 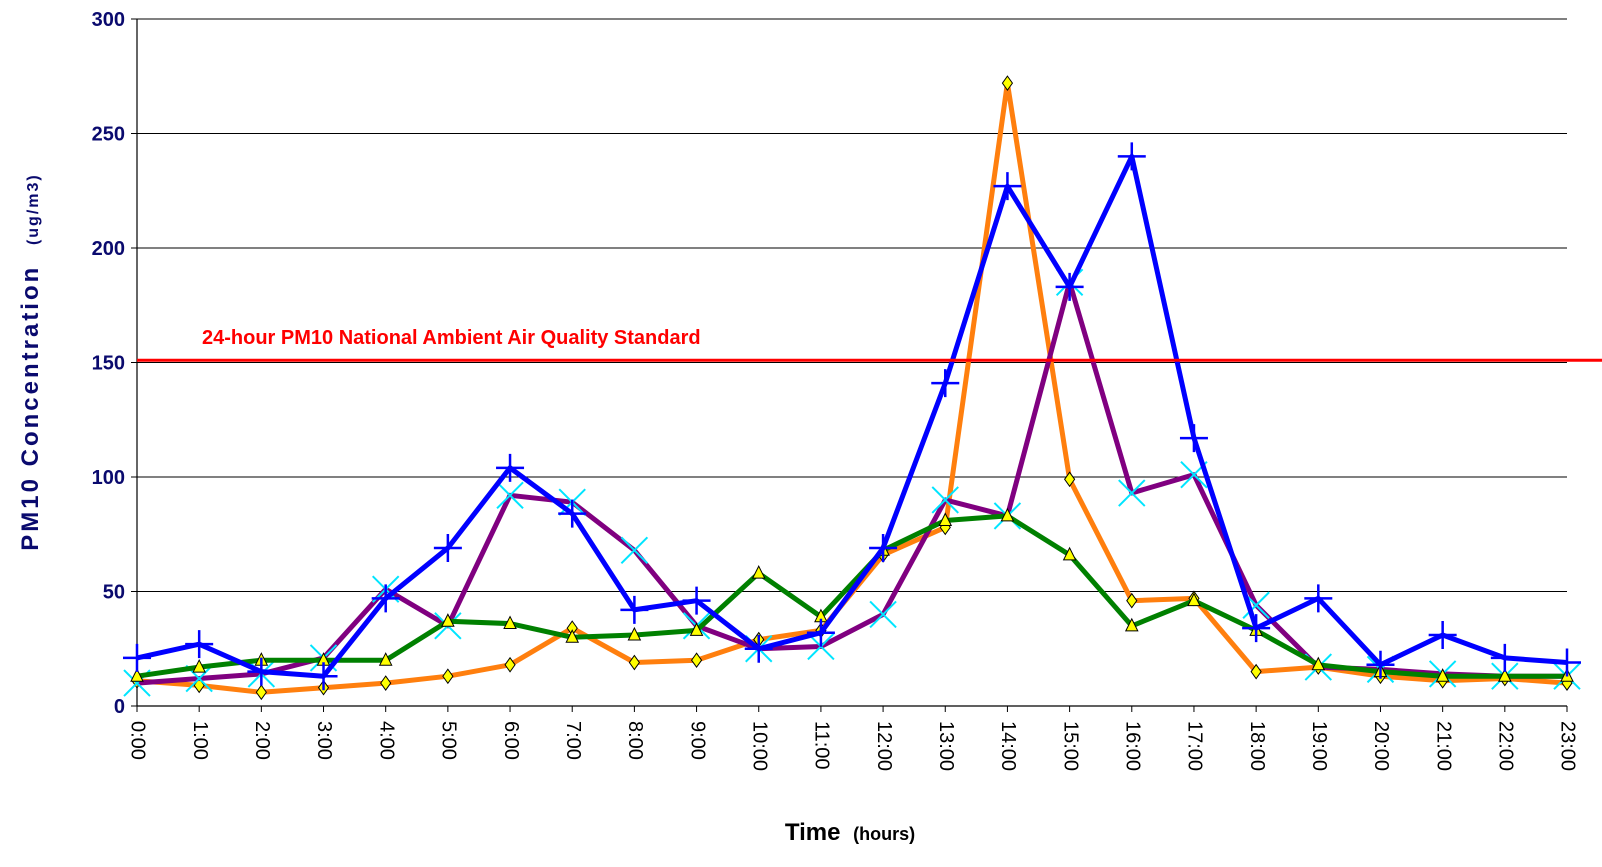 I want to click on x-tick-label: 22:00, so click(x=1506, y=746).